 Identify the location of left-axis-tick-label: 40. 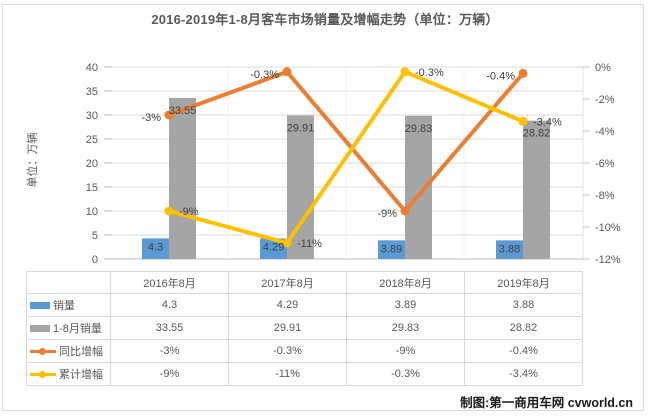
(92, 68).